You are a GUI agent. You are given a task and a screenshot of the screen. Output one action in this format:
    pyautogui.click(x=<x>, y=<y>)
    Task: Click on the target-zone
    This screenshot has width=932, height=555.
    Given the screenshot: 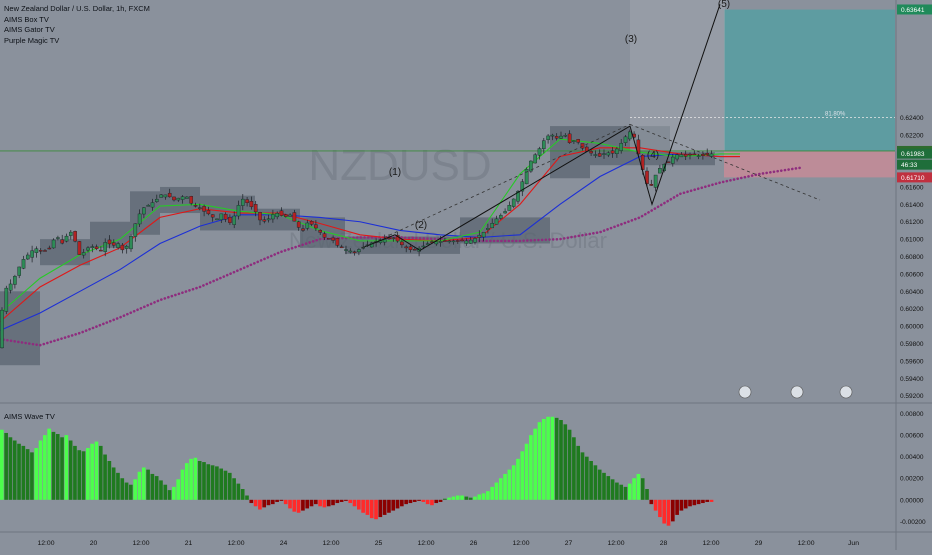 What is the action you would take?
    pyautogui.click(x=809, y=80)
    